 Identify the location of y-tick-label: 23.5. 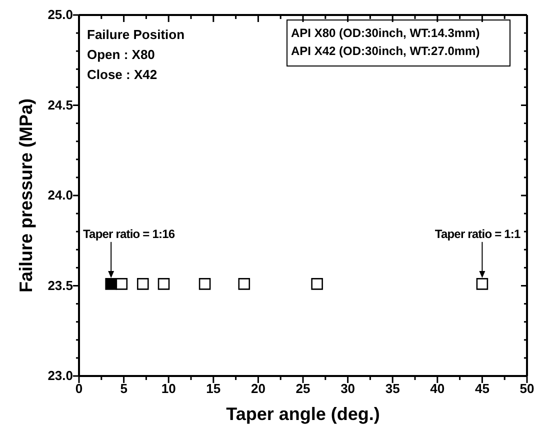
(60, 285).